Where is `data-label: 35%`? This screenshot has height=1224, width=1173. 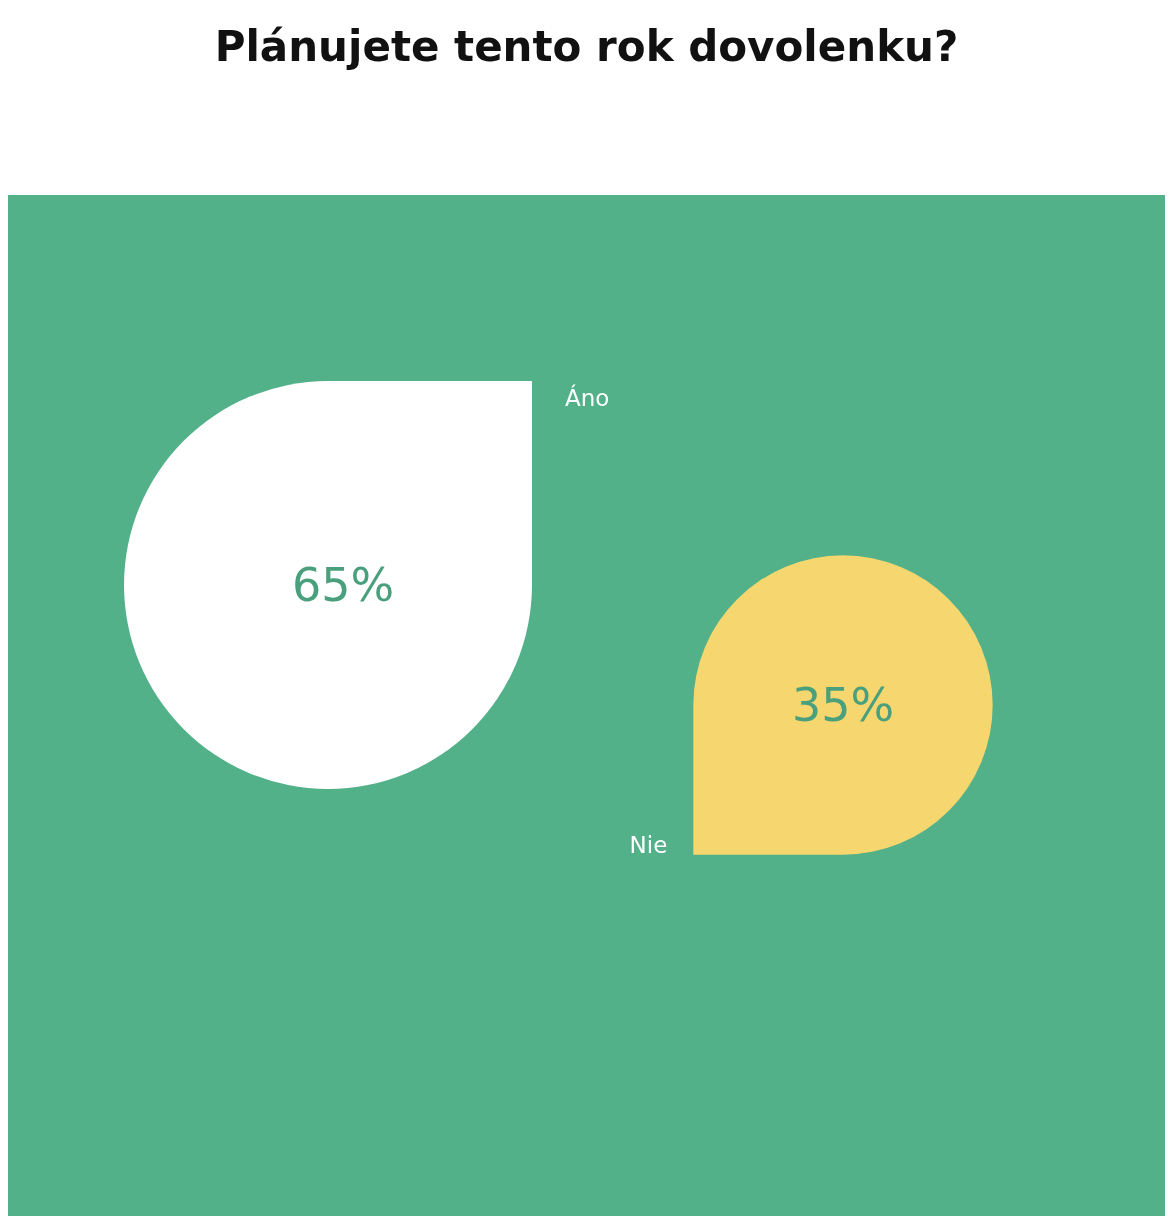
data-label: 35% is located at coordinates (843, 705).